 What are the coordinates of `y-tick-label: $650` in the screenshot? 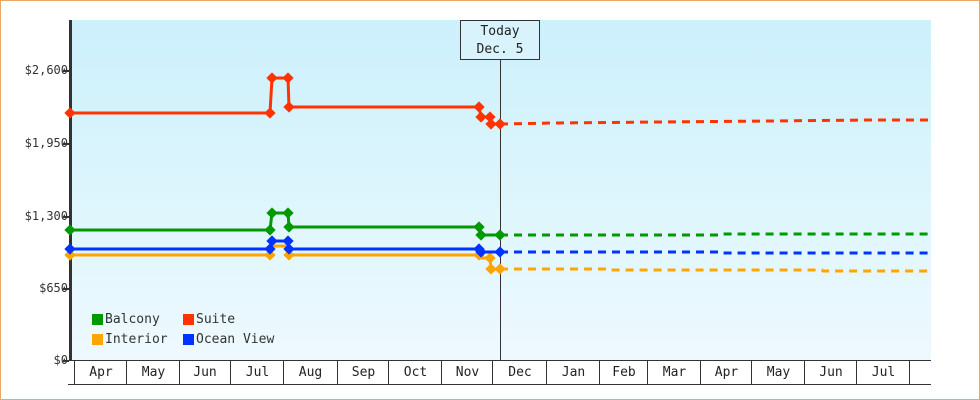 It's located at (53, 288).